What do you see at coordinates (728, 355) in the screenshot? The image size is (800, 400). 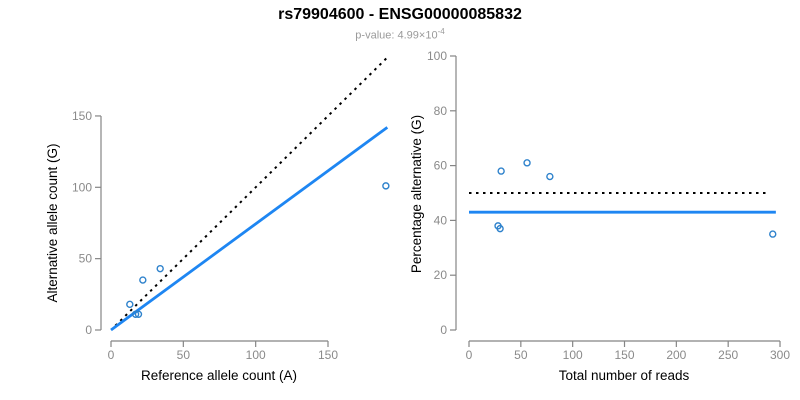 I see `x-tick-label: 250` at bounding box center [728, 355].